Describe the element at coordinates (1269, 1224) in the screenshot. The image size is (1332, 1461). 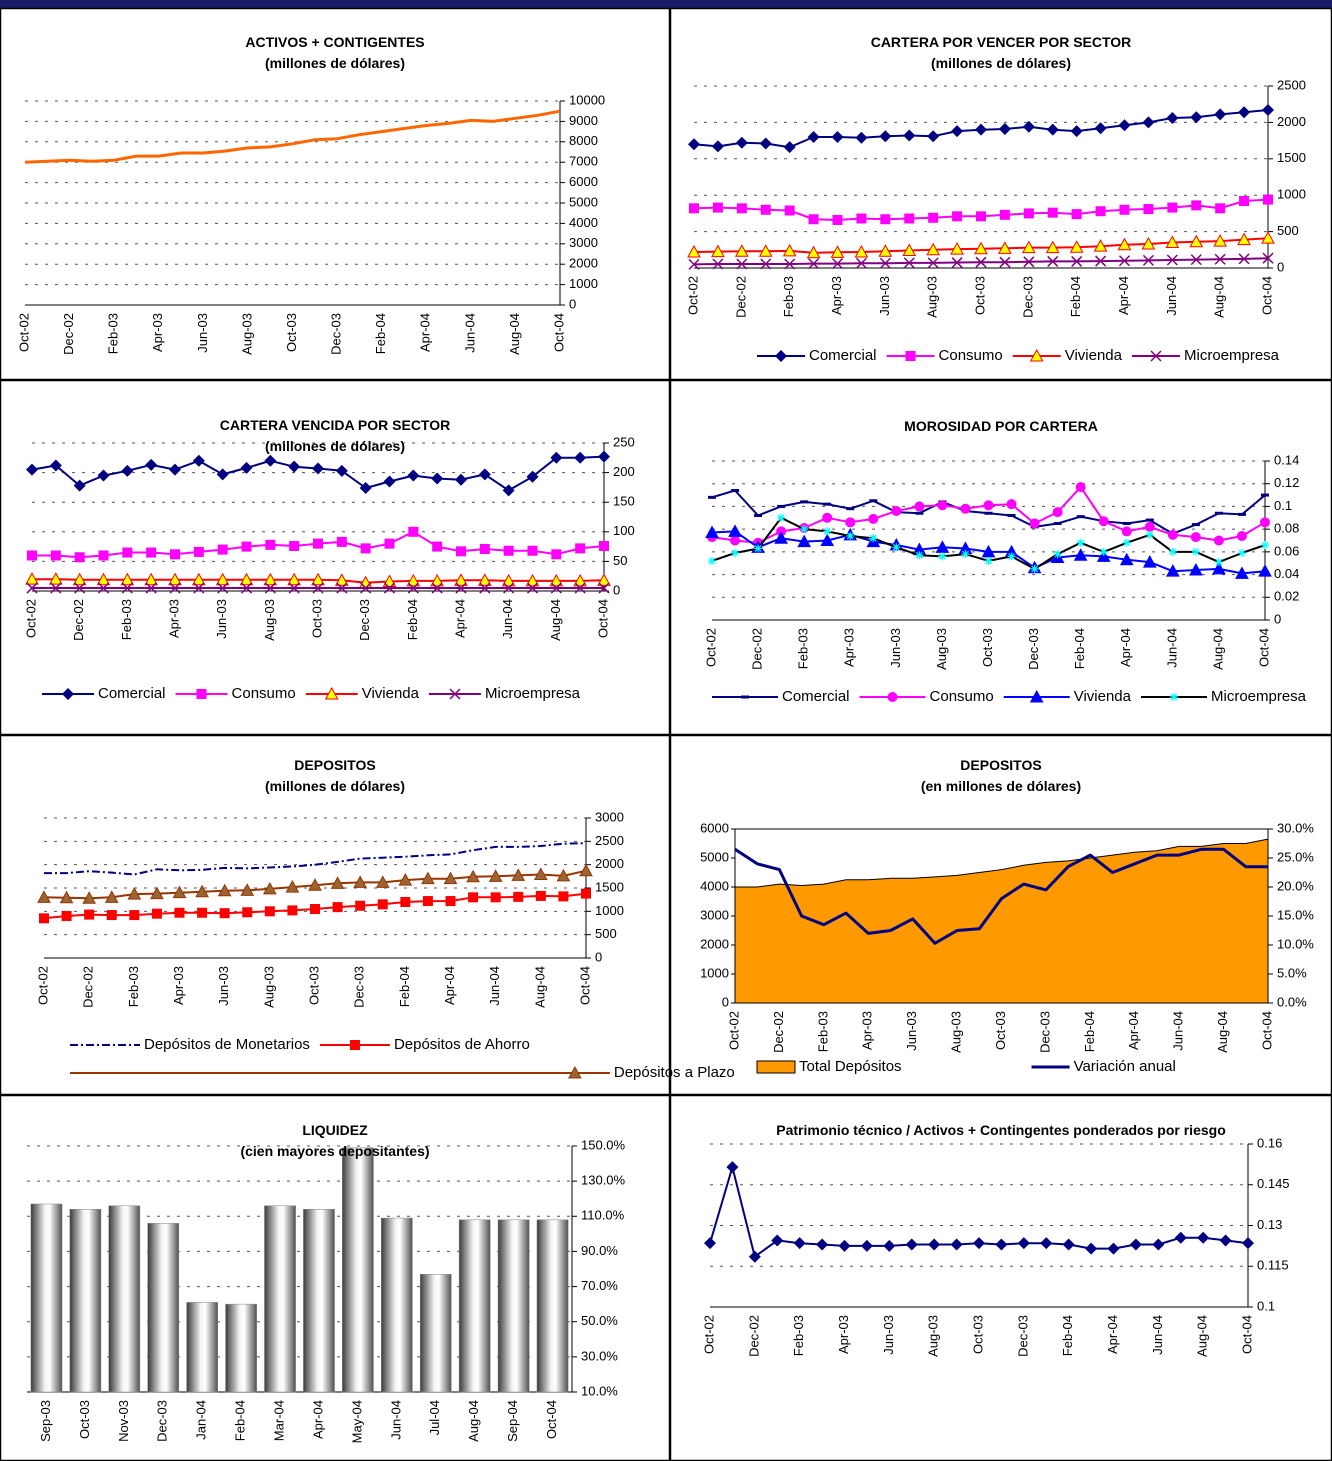
I see `y-tick-label: 0.13` at that location.